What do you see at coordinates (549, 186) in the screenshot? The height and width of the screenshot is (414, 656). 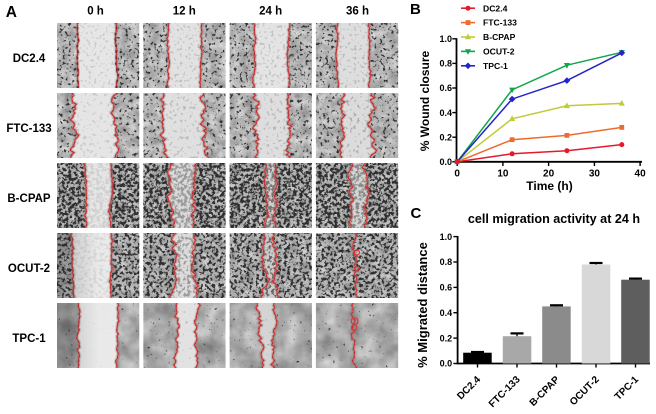 I see `svg-text: Time (h)` at bounding box center [549, 186].